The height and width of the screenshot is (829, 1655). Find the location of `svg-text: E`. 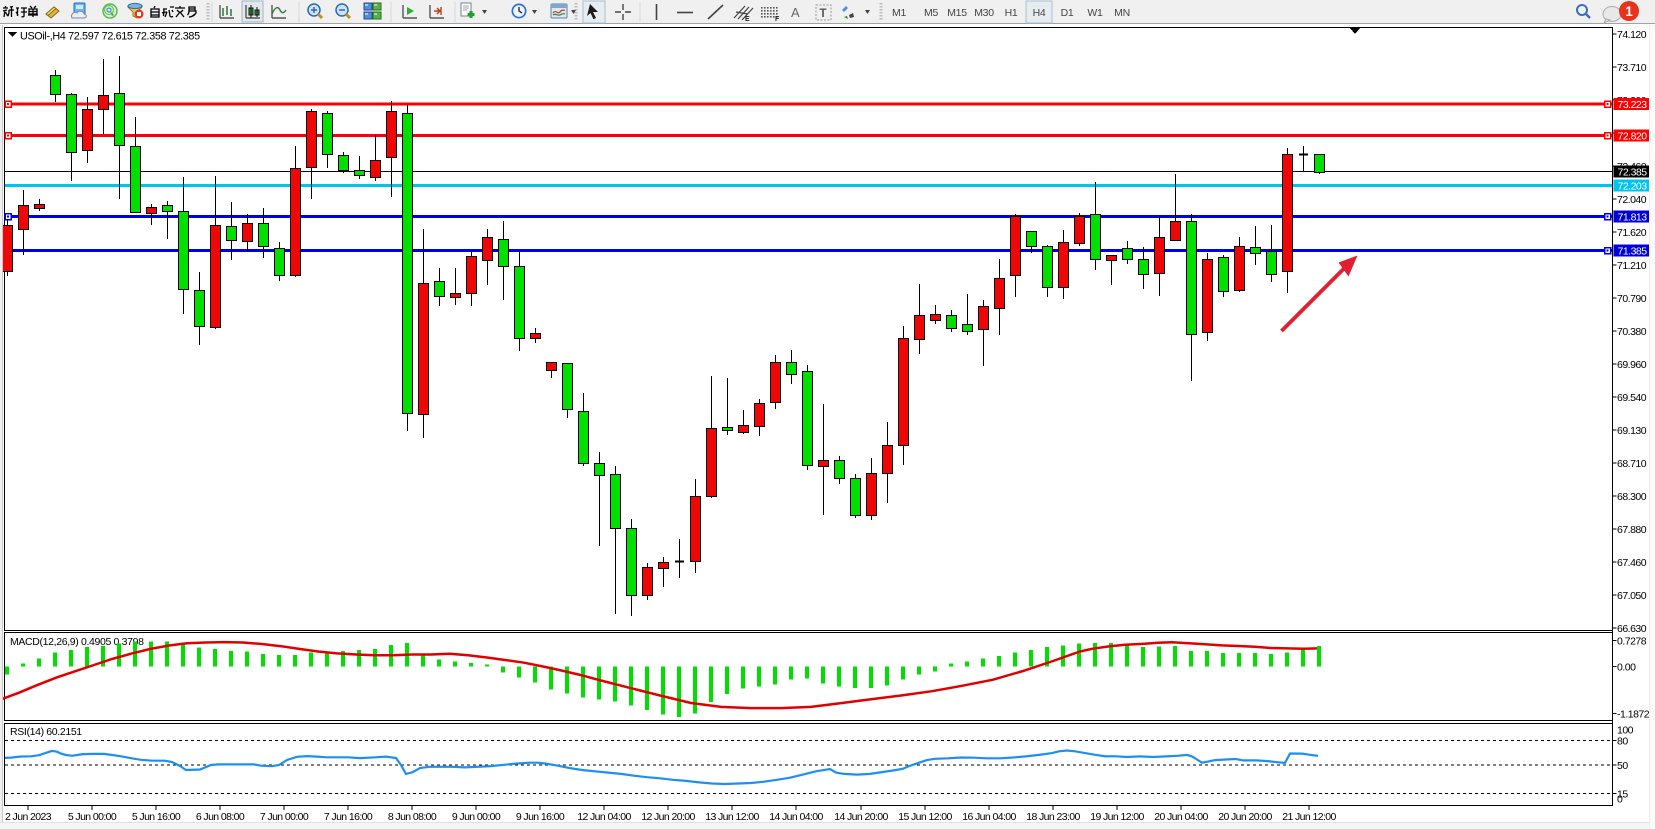

svg-text: E is located at coordinates (747, 19).